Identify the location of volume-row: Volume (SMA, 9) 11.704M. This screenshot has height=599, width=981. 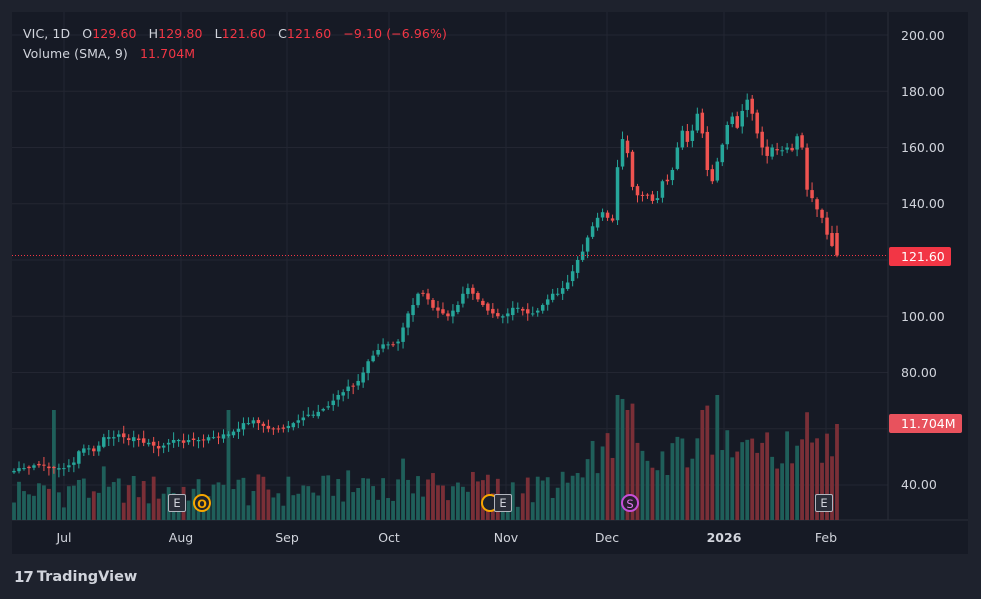
(235, 54).